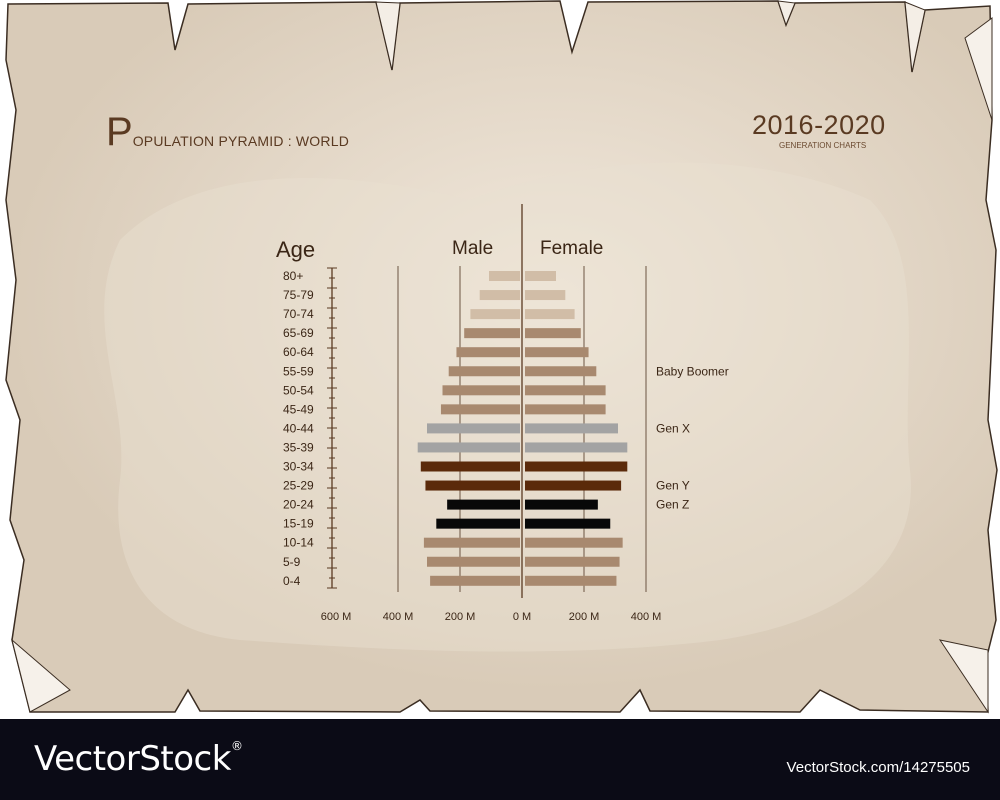 Image resolution: width=1000 pixels, height=800 pixels. I want to click on paper-fold-bottom-left, so click(41, 675).